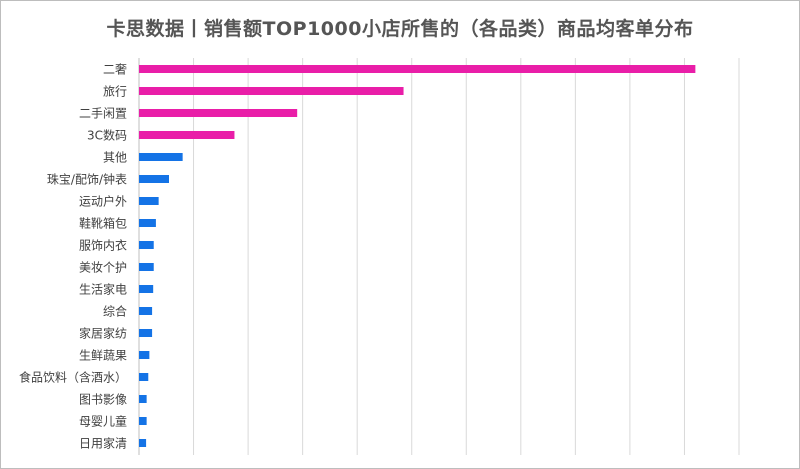 This screenshot has width=800, height=469. I want to click on category-label: 其他, so click(115, 158).